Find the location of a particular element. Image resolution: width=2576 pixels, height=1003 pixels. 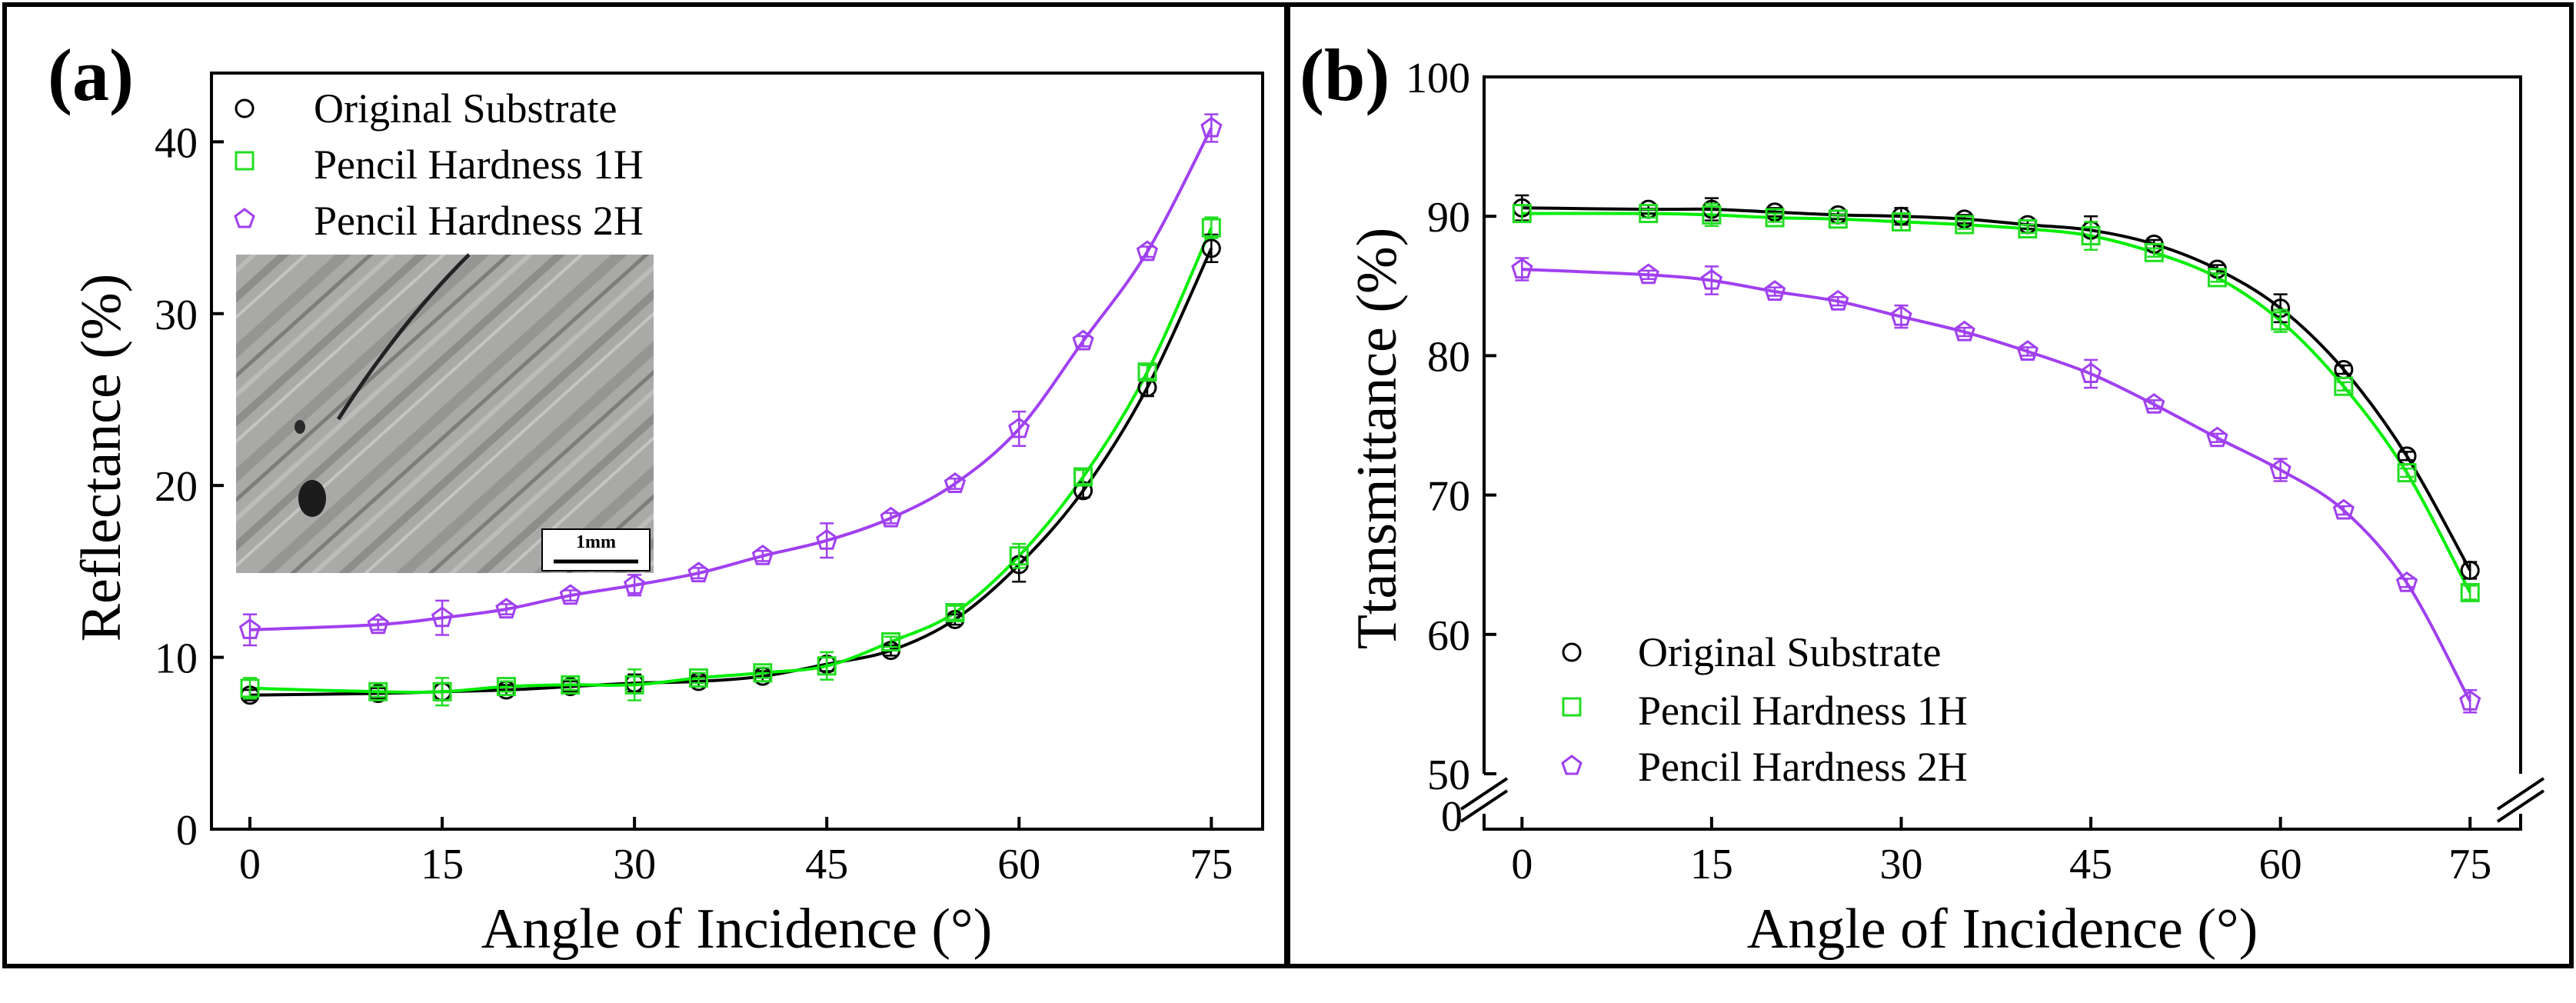

y-tick-label: 20 is located at coordinates (176, 487).